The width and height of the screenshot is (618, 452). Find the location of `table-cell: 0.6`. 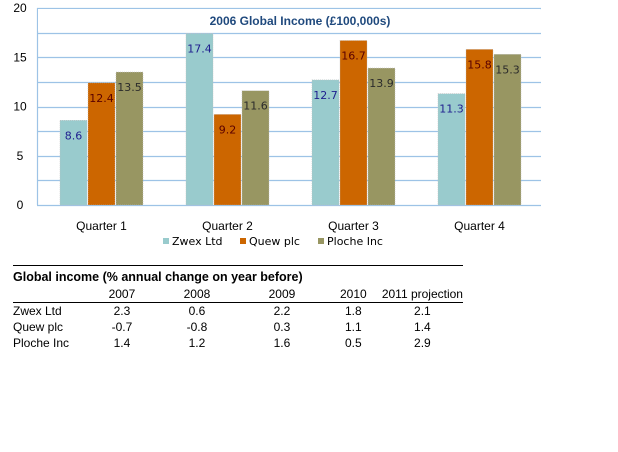

table-cell: 0.6 is located at coordinates (197, 311).